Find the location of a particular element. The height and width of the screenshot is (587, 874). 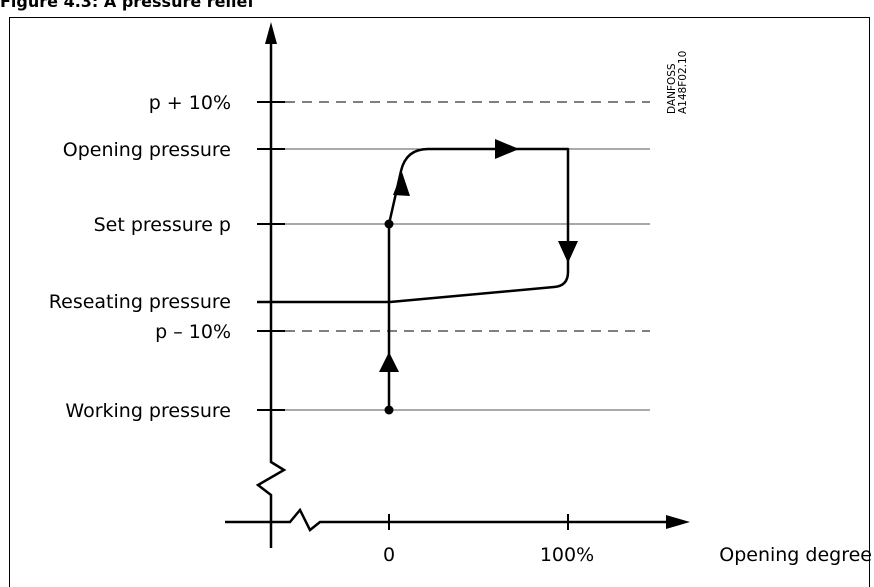

figure-title: Figure 4.3: A pressure relief is located at coordinates (127, 5).